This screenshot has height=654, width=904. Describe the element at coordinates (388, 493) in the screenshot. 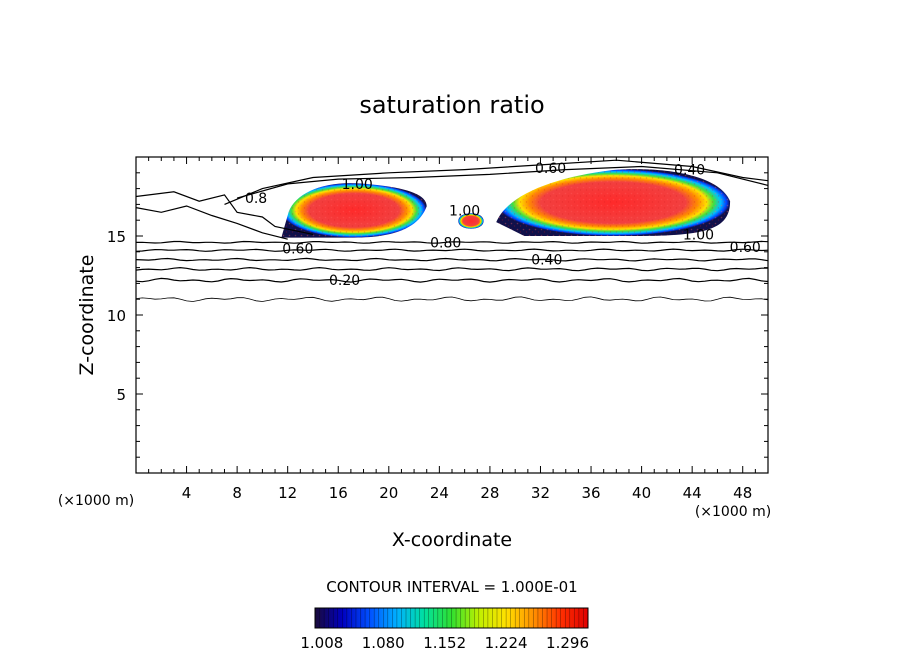

I see `x-tick-label: 20` at that location.